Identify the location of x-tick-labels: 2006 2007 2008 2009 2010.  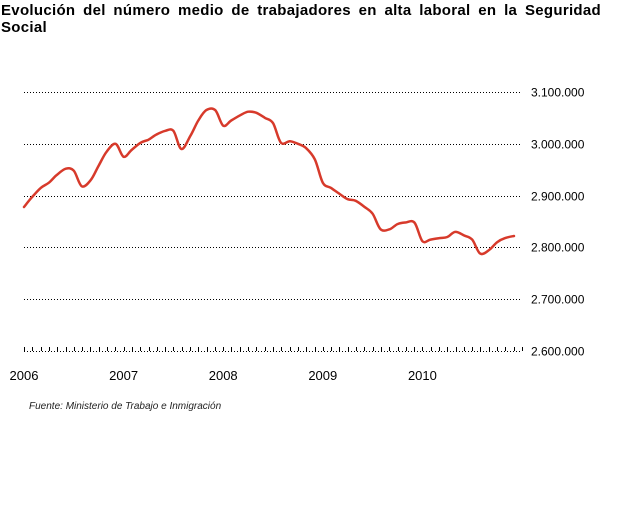
(223, 375).